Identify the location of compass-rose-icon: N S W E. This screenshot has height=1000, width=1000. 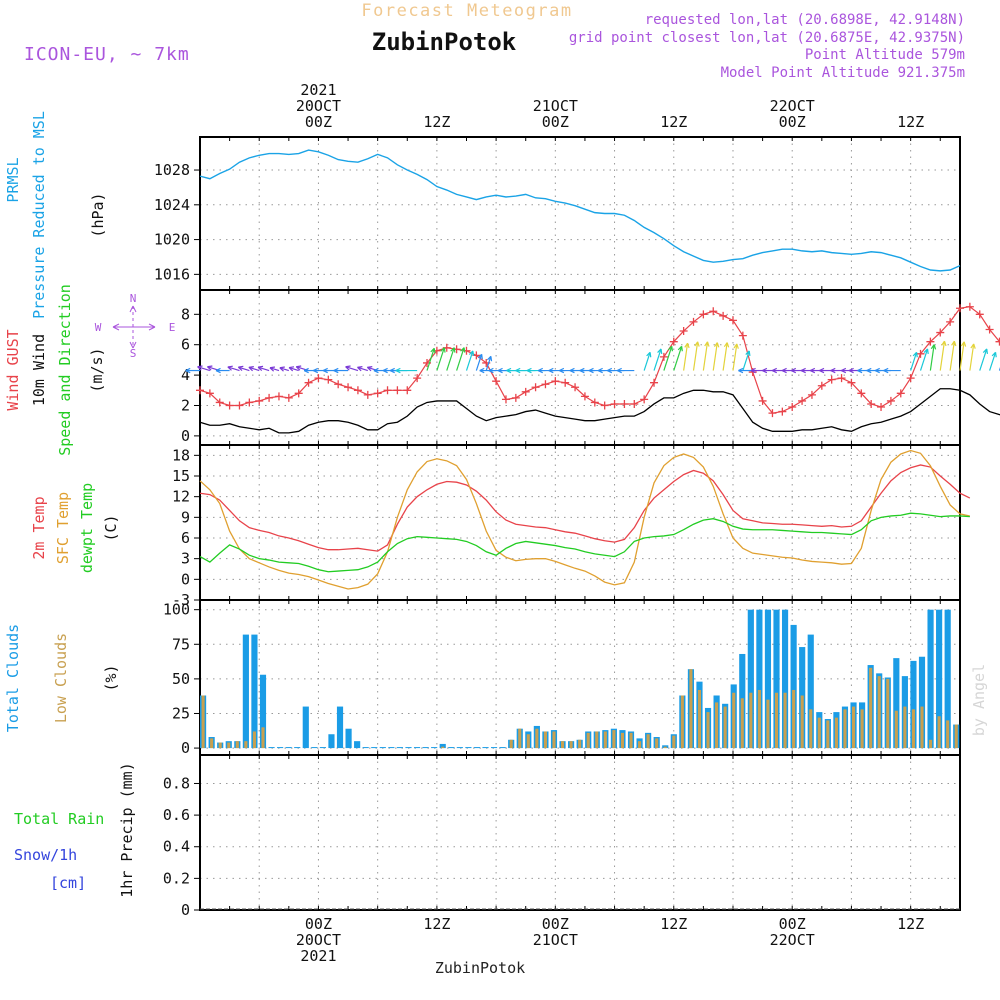
(135, 326).